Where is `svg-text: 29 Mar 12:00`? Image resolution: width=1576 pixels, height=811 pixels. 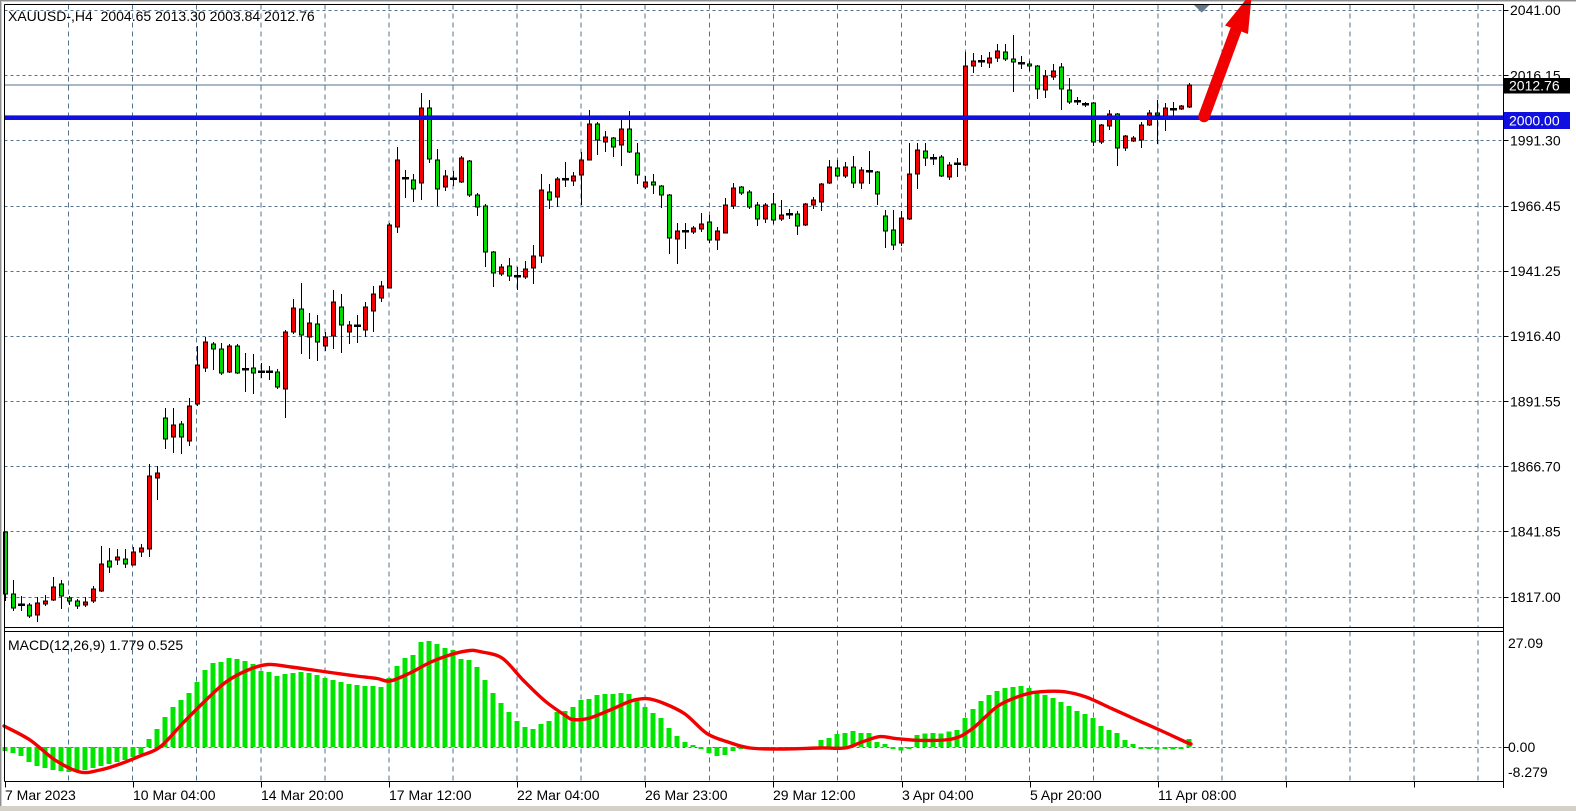
svg-text: 29 Mar 12:00 is located at coordinates (814, 795).